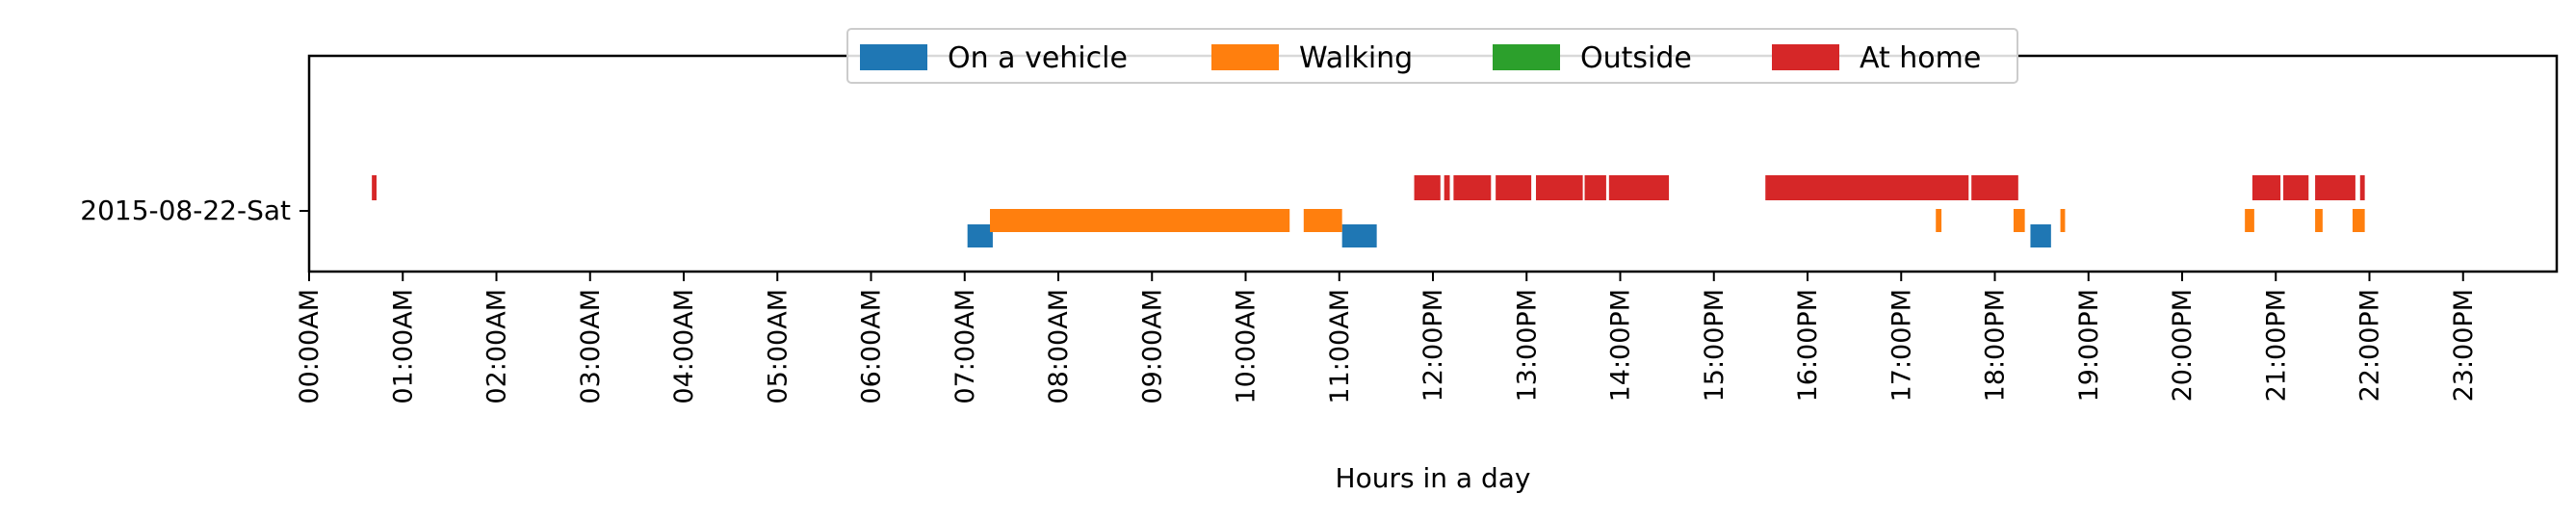  I want to click on x-tick-label: 18:00PM, so click(1996, 345).